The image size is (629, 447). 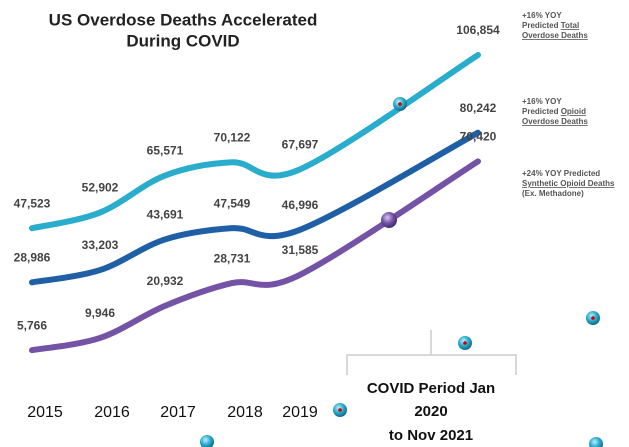 I want to click on x-tick-label: 2016, so click(x=112, y=412).